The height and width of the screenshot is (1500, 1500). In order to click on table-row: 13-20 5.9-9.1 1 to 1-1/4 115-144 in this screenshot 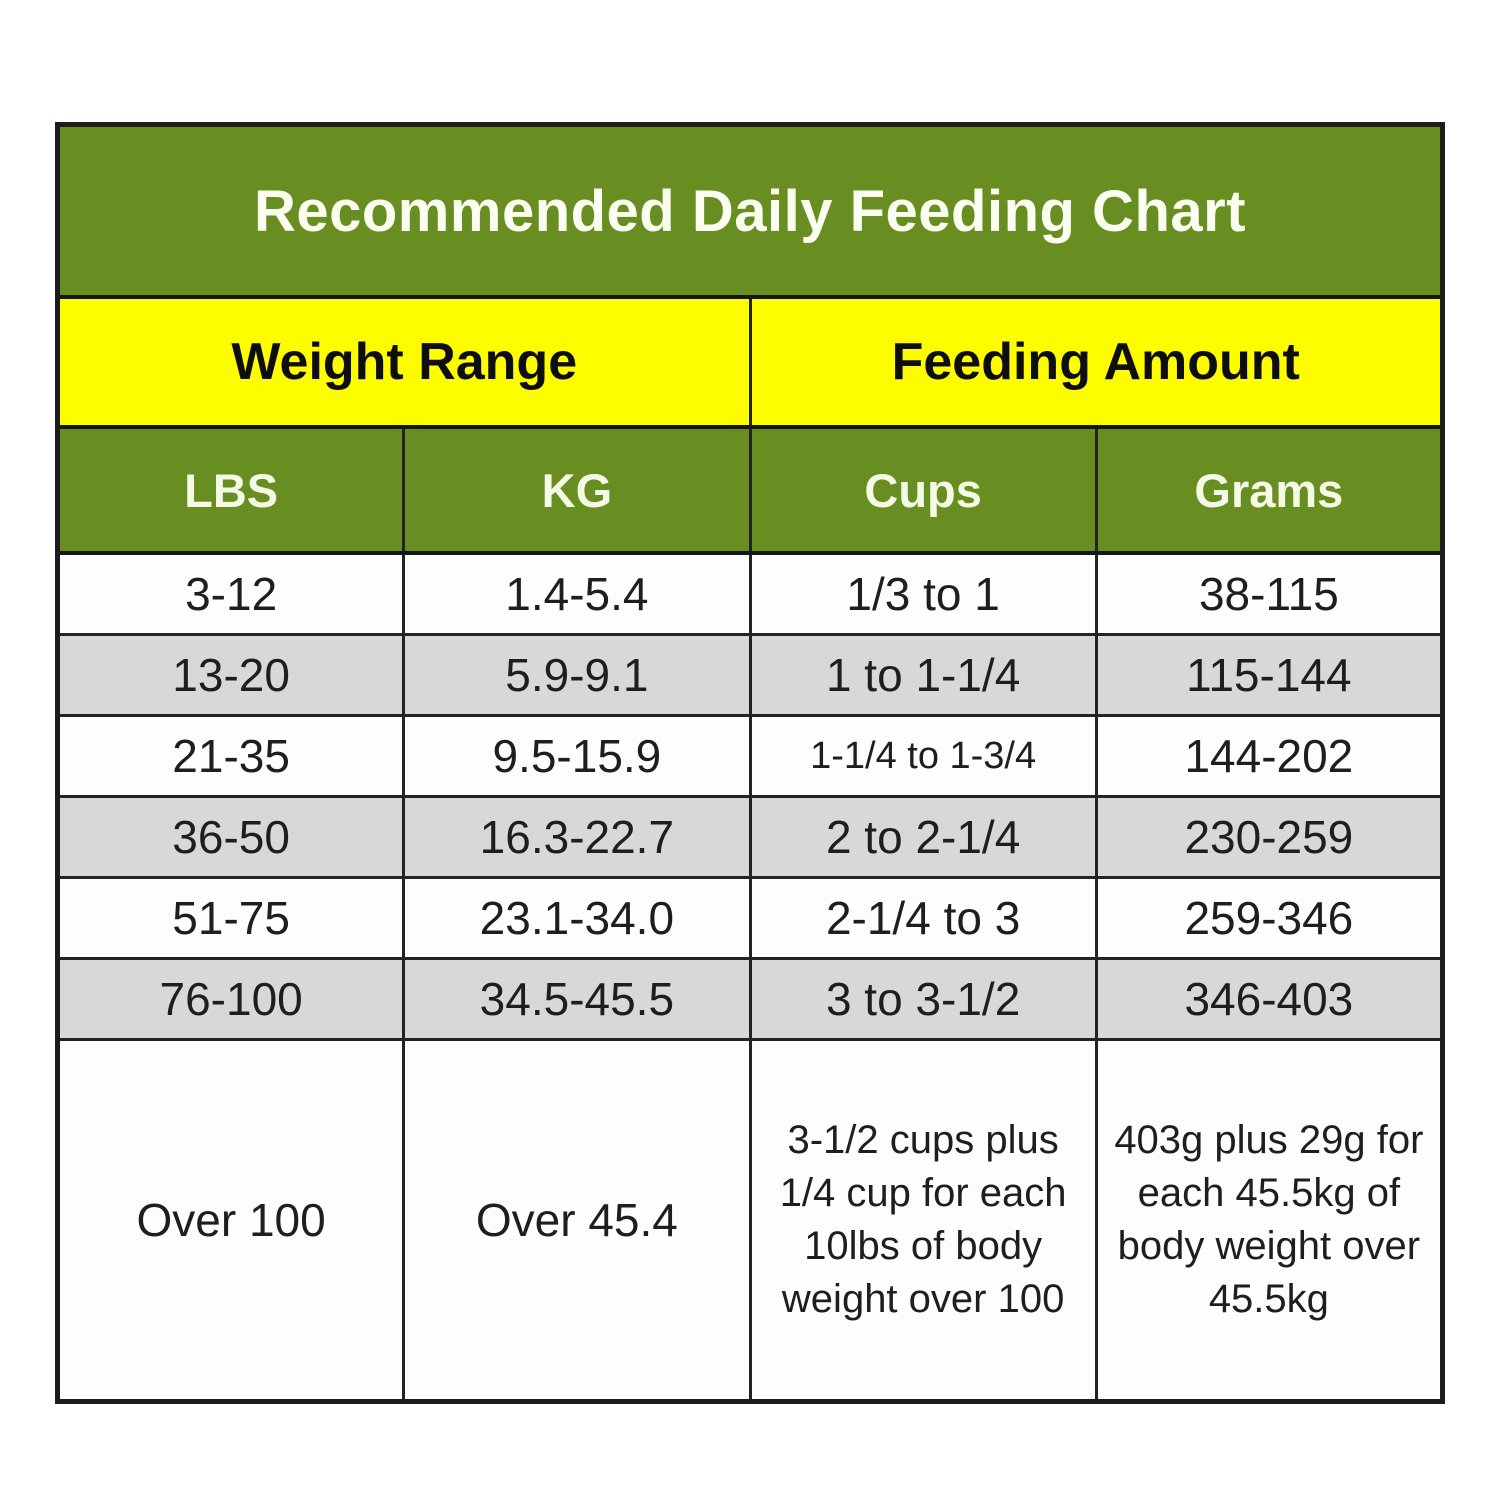, I will do `click(750, 675)`.